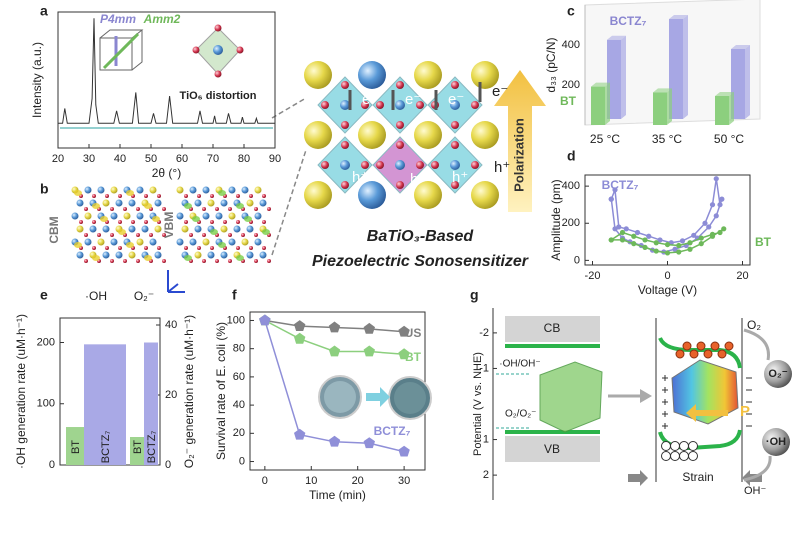 The width and height of the screenshot is (799, 559). What do you see at coordinates (105, 404) in the screenshot?
I see `bar` at bounding box center [105, 404].